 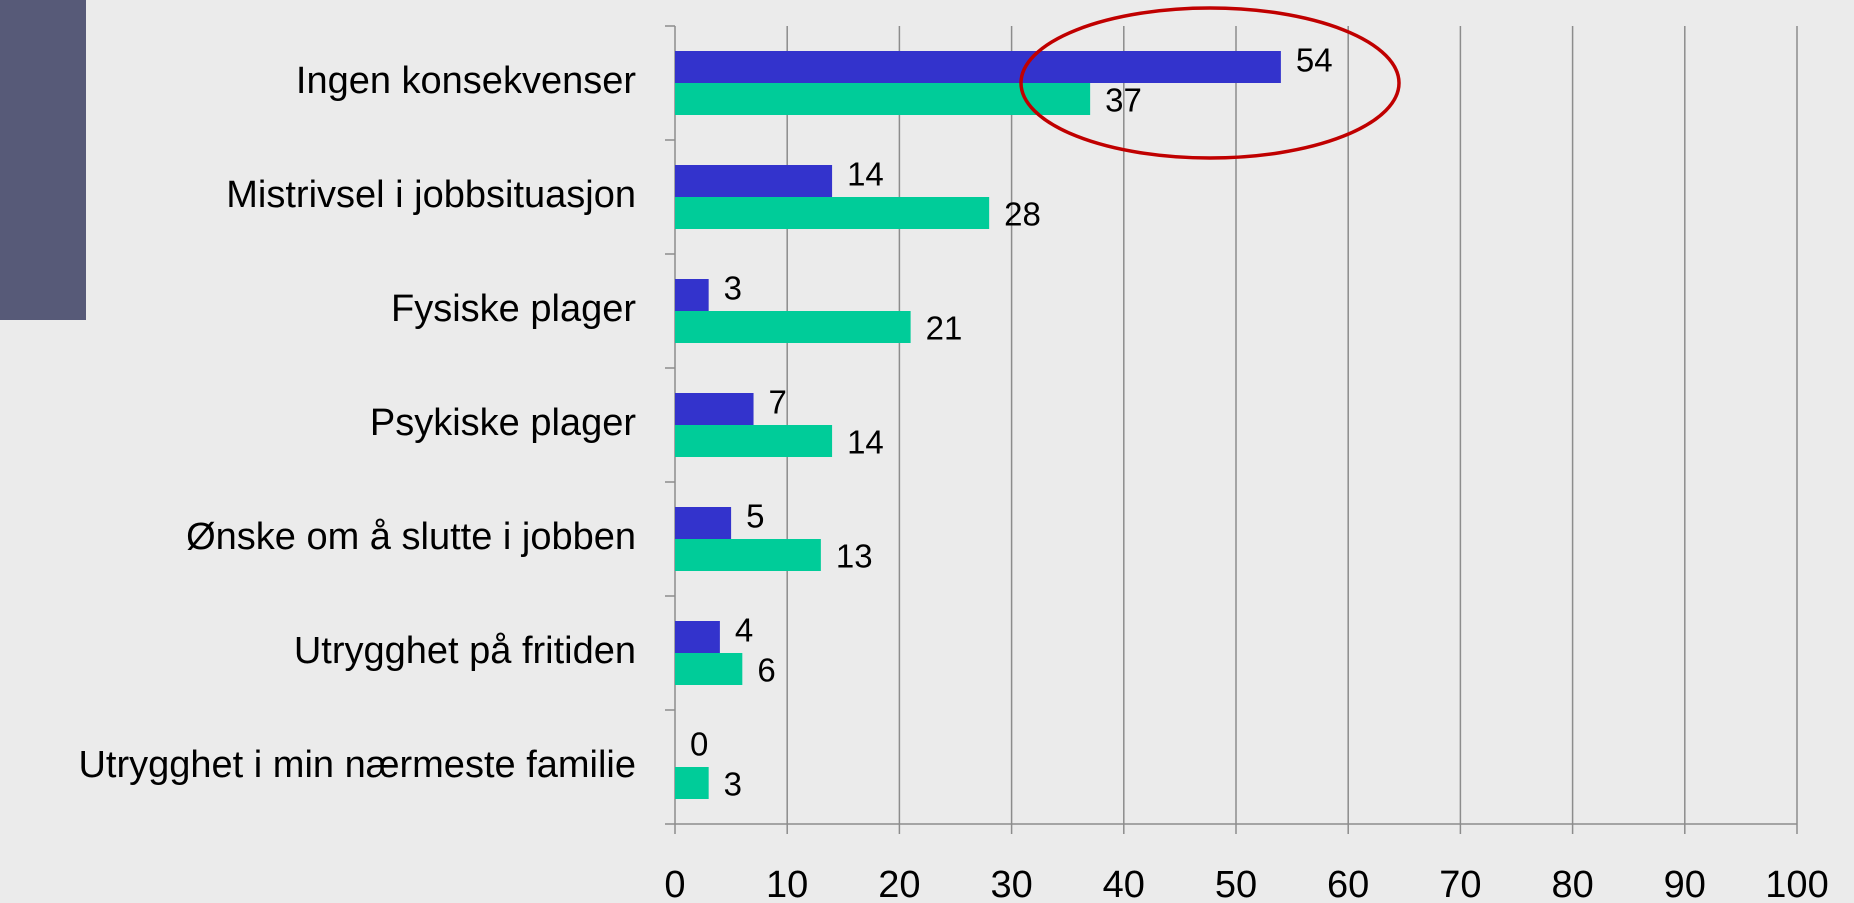 I want to click on y-tick-label: Fysiske plager, so click(x=513, y=309).